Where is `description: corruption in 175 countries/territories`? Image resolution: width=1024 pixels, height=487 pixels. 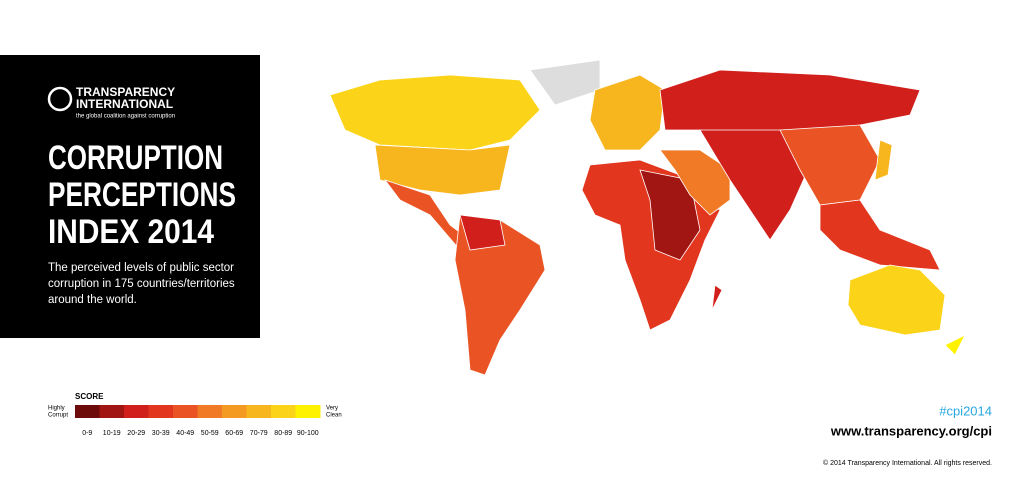 description: corruption in 175 countries/territories is located at coordinates (141, 284).